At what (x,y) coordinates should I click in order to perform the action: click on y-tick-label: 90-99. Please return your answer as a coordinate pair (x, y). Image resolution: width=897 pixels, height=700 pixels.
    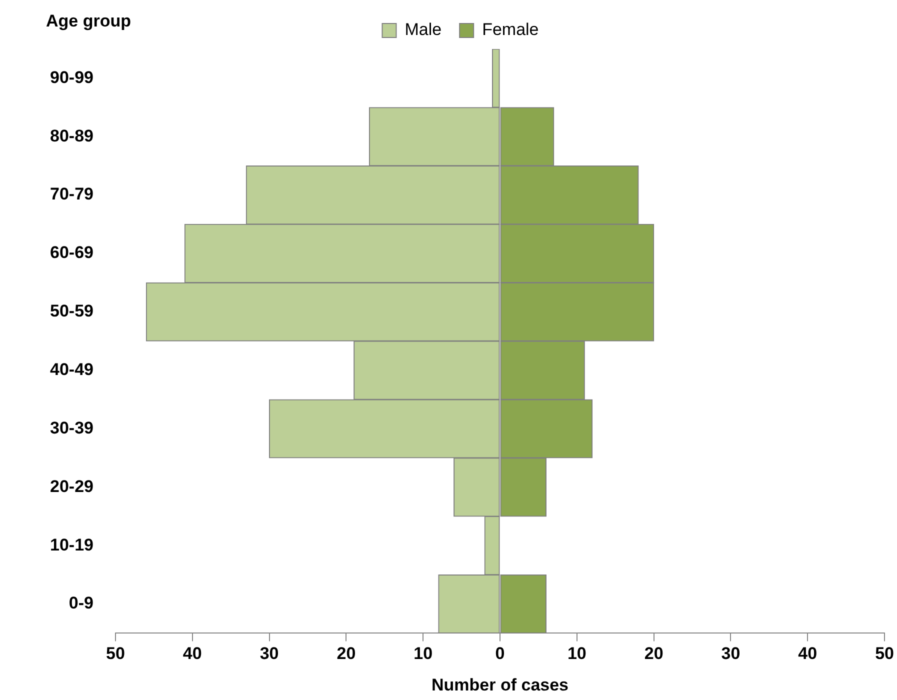
    Looking at the image, I should click on (72, 77).